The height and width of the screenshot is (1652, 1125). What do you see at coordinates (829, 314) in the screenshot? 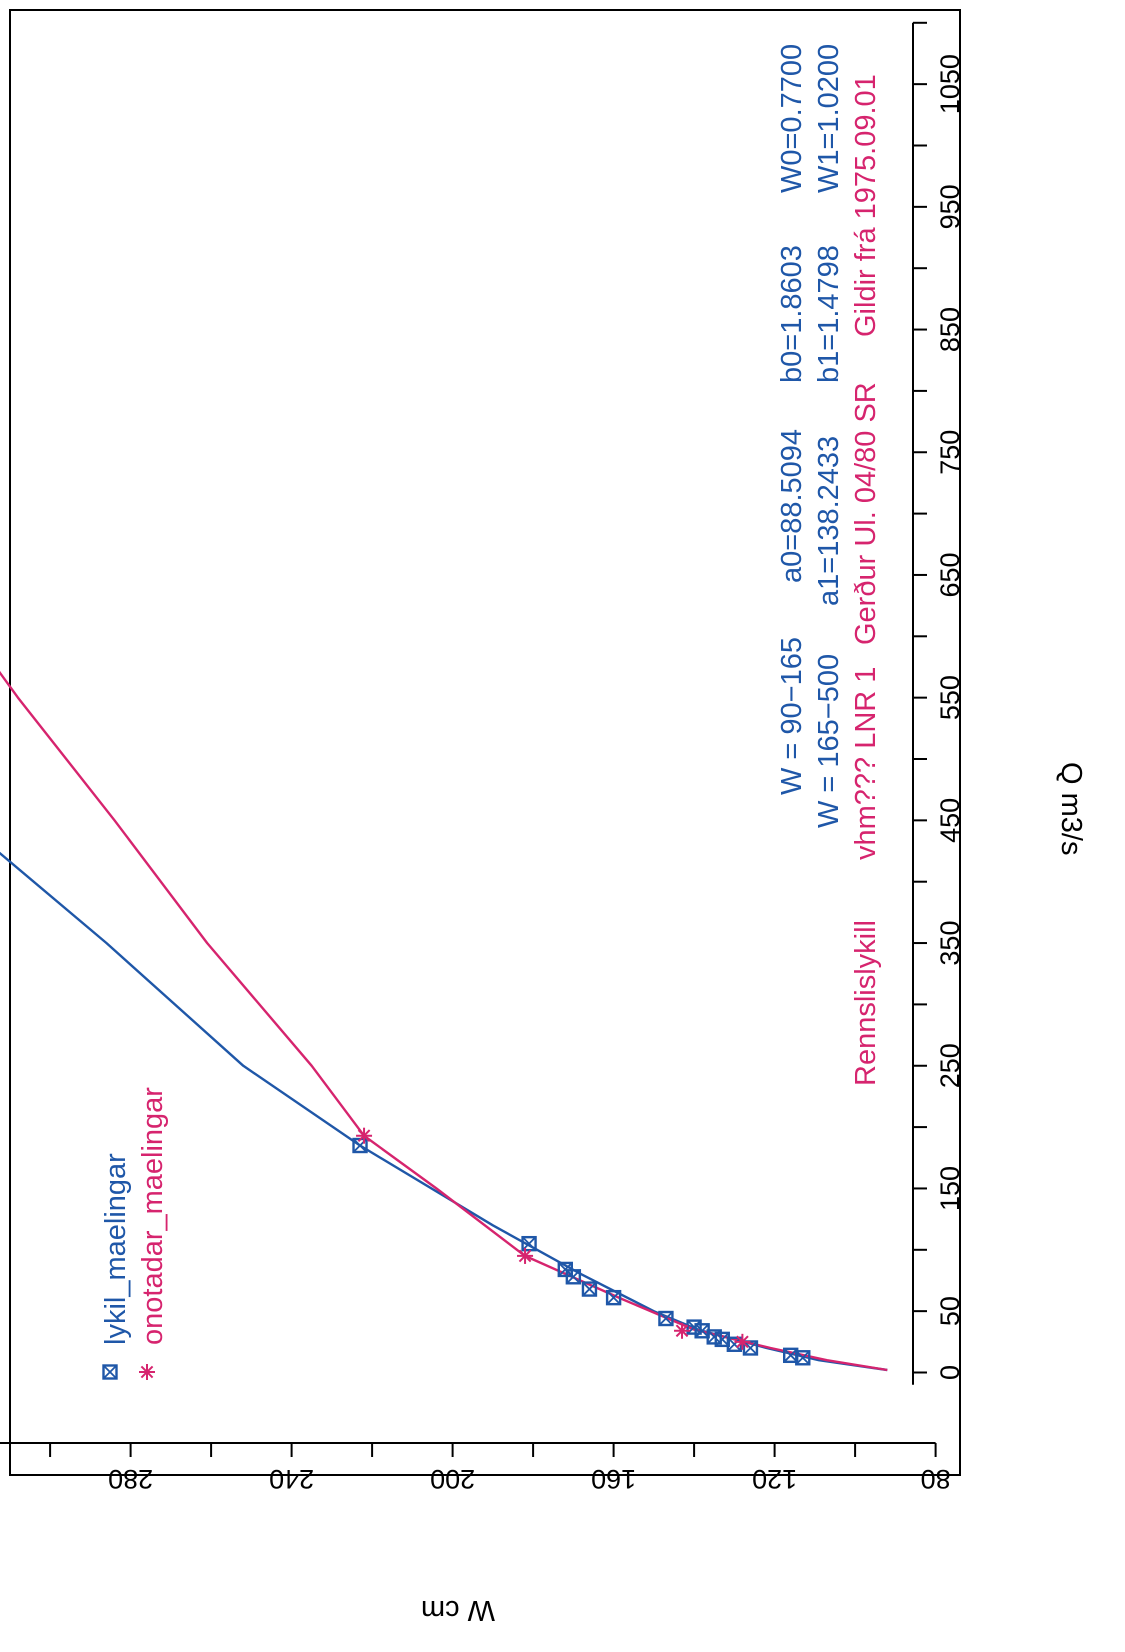
I see `annotation-b1: b1=1.4798` at bounding box center [829, 314].